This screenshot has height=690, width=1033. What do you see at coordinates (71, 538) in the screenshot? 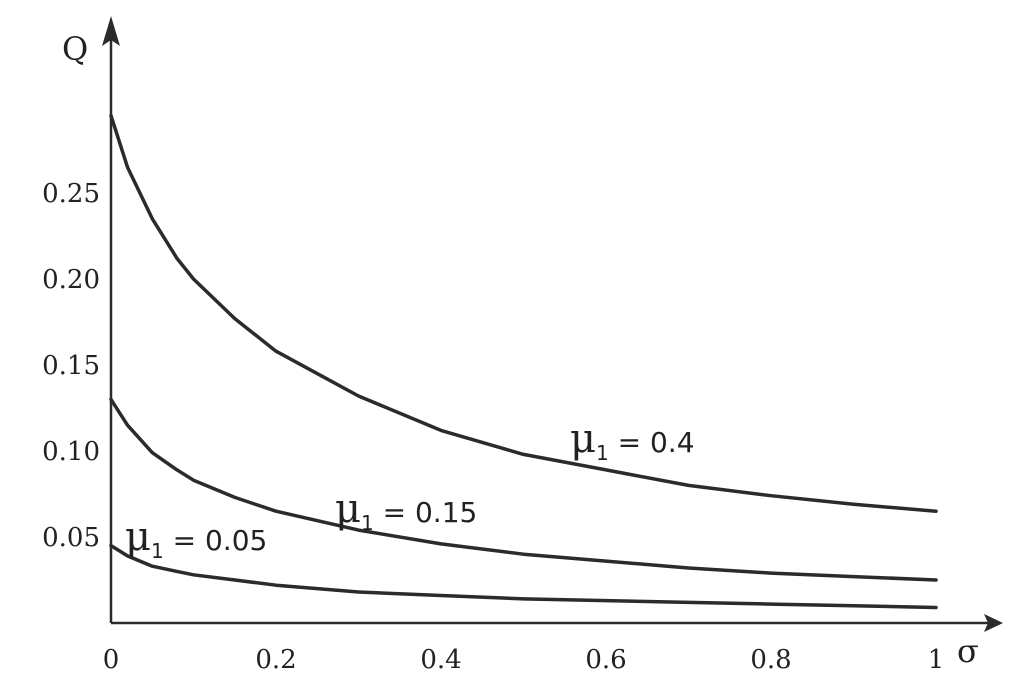
I see `y-tick-label: 0.05` at bounding box center [71, 538].